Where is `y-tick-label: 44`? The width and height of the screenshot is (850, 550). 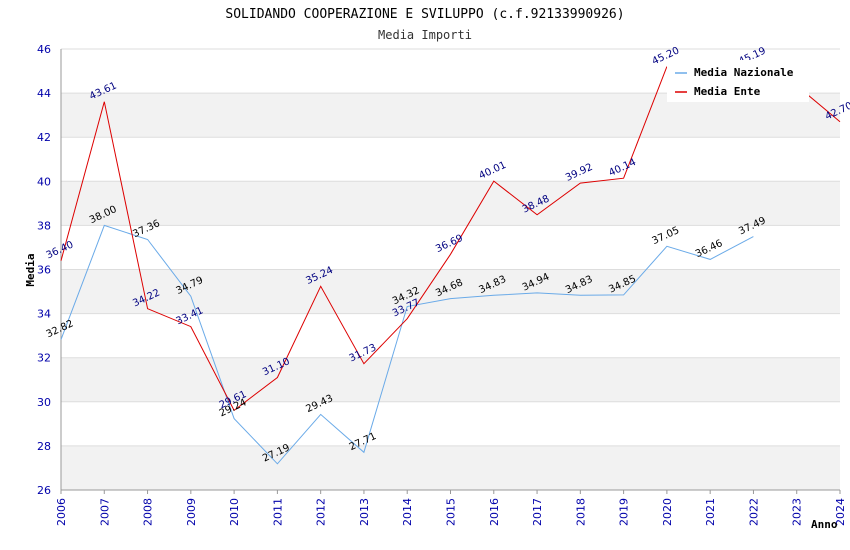
y-tick-label: 44 is located at coordinates (44, 93).